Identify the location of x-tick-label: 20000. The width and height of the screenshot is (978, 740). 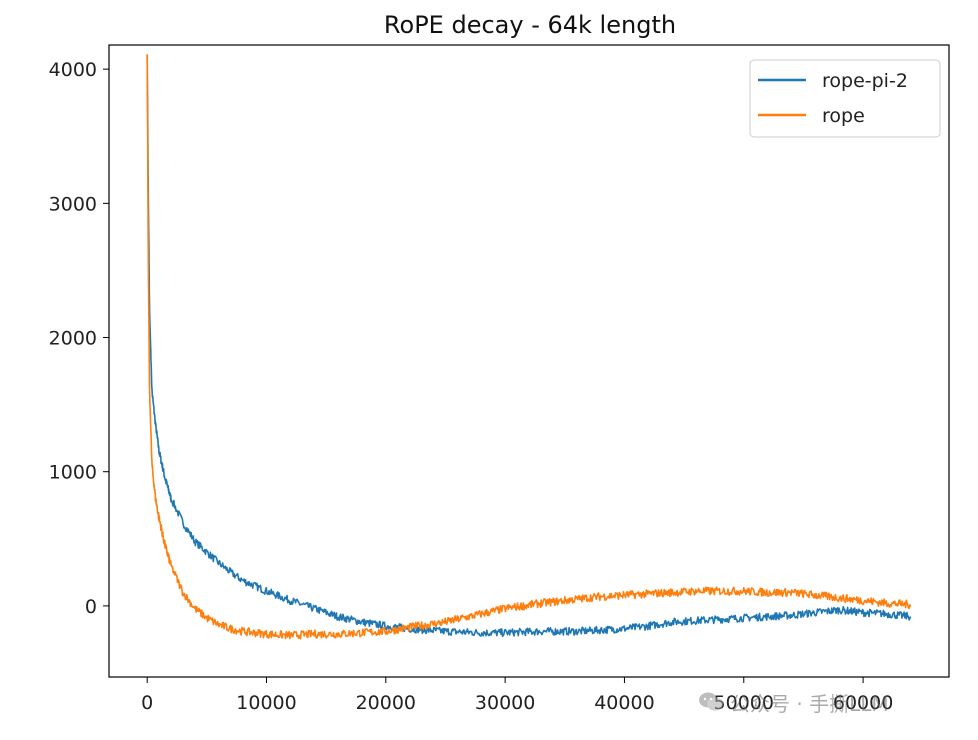
(386, 703).